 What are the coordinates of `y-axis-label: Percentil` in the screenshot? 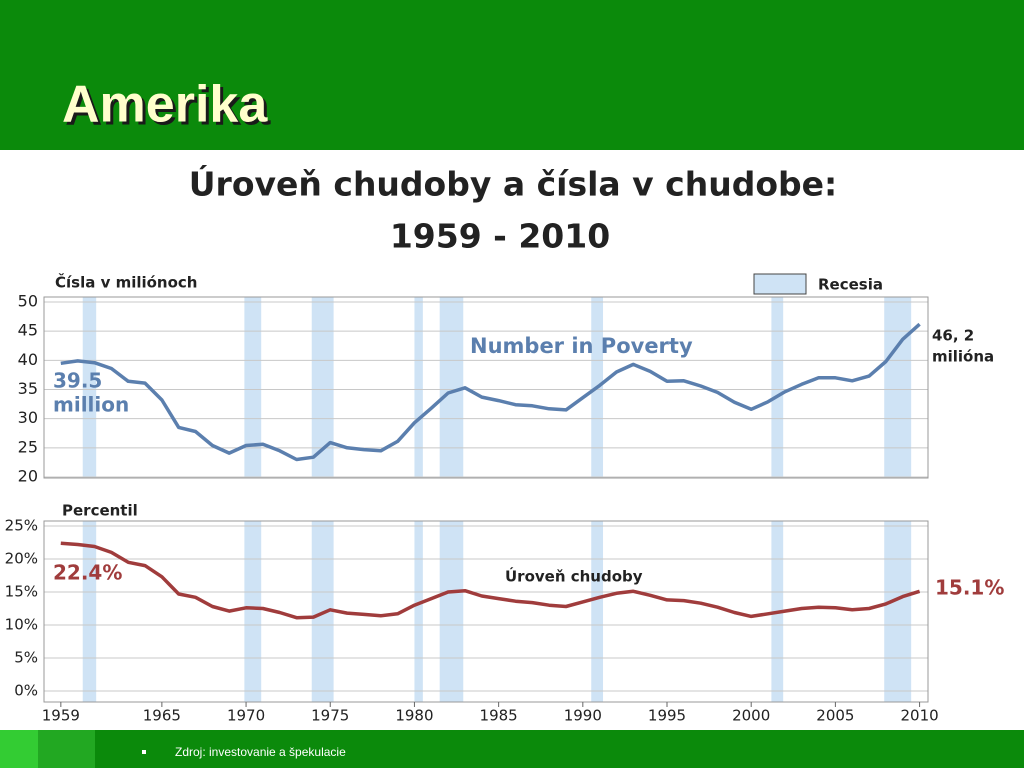 It's located at (100, 511).